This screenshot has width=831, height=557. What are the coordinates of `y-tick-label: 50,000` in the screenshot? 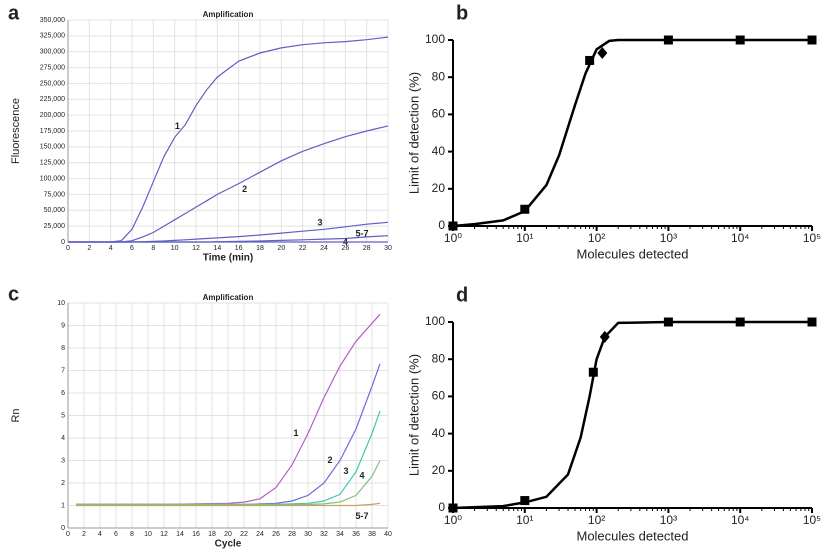 It's located at (55, 210).